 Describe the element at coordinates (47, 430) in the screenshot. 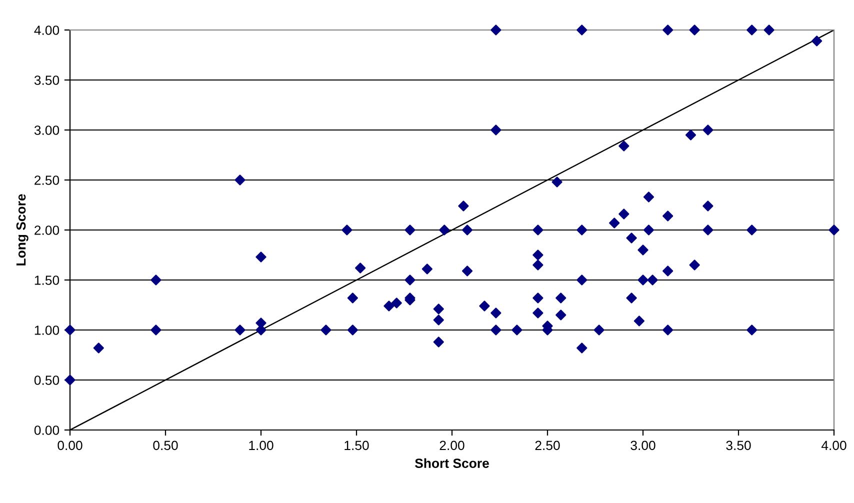

I see `y-tick-label: 0.00` at that location.